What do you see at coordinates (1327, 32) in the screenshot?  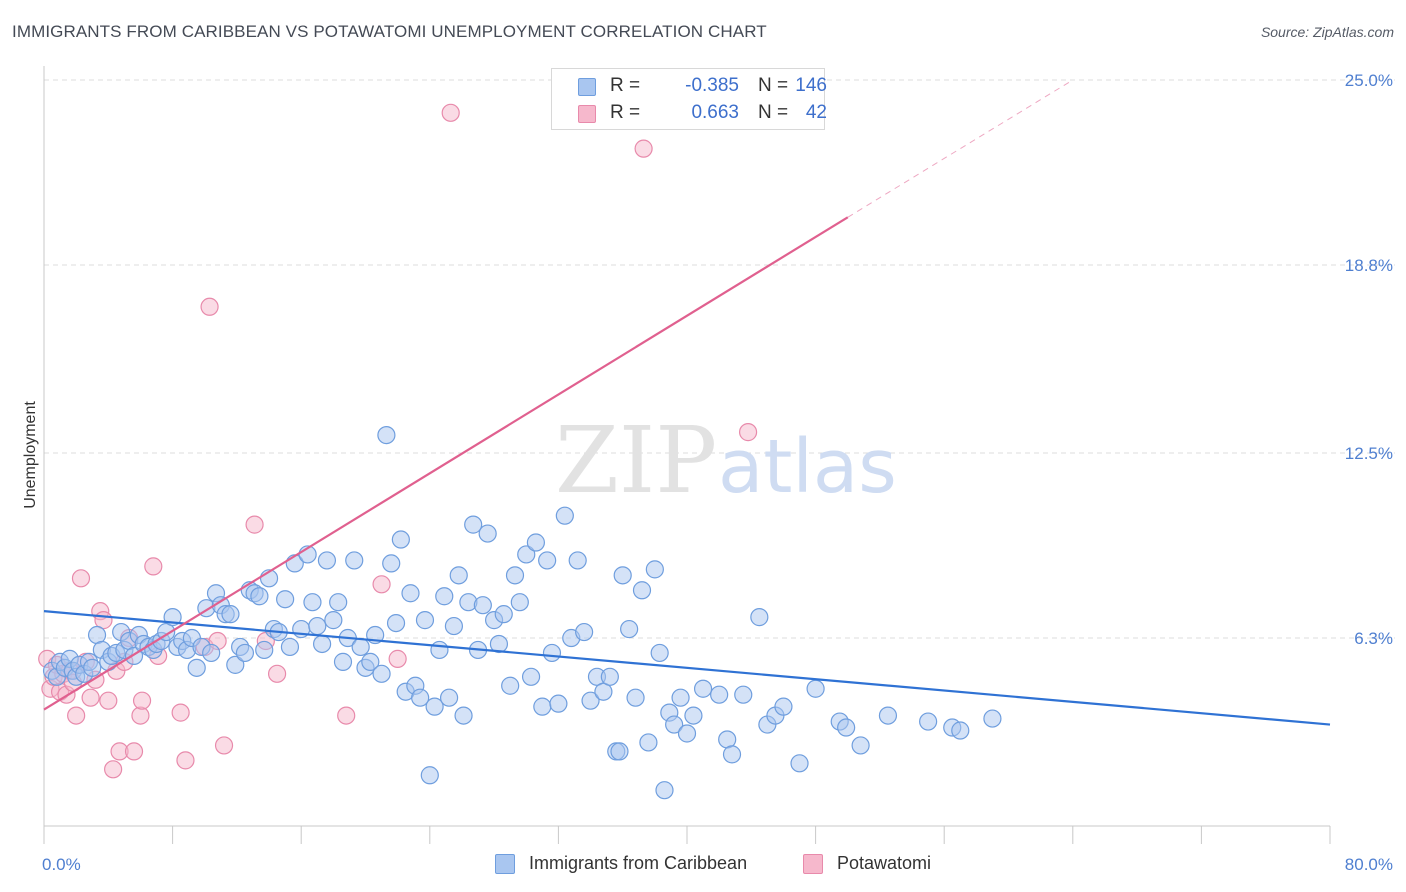 I see `source-label: Source: ZipAtlas.com` at bounding box center [1327, 32].